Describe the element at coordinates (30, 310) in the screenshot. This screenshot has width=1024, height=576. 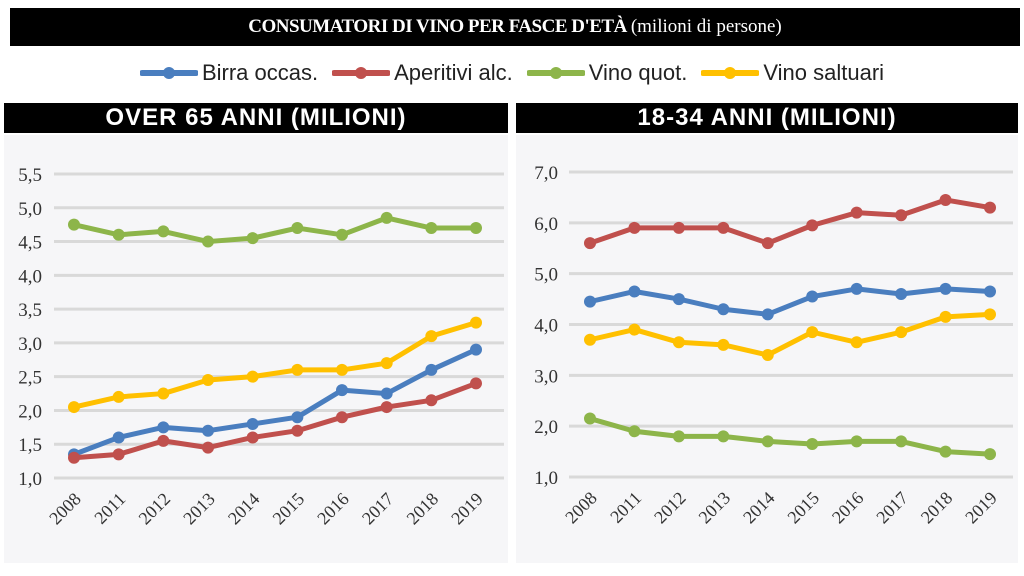
I see `y-tick-label: 3,5` at that location.